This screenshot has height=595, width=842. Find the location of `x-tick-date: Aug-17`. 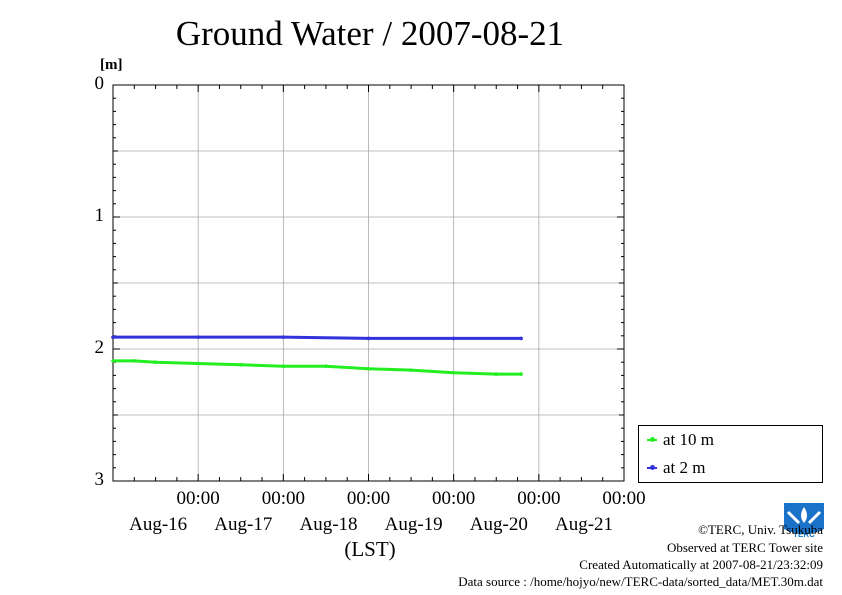

x-tick-date: Aug-17 is located at coordinates (243, 524).